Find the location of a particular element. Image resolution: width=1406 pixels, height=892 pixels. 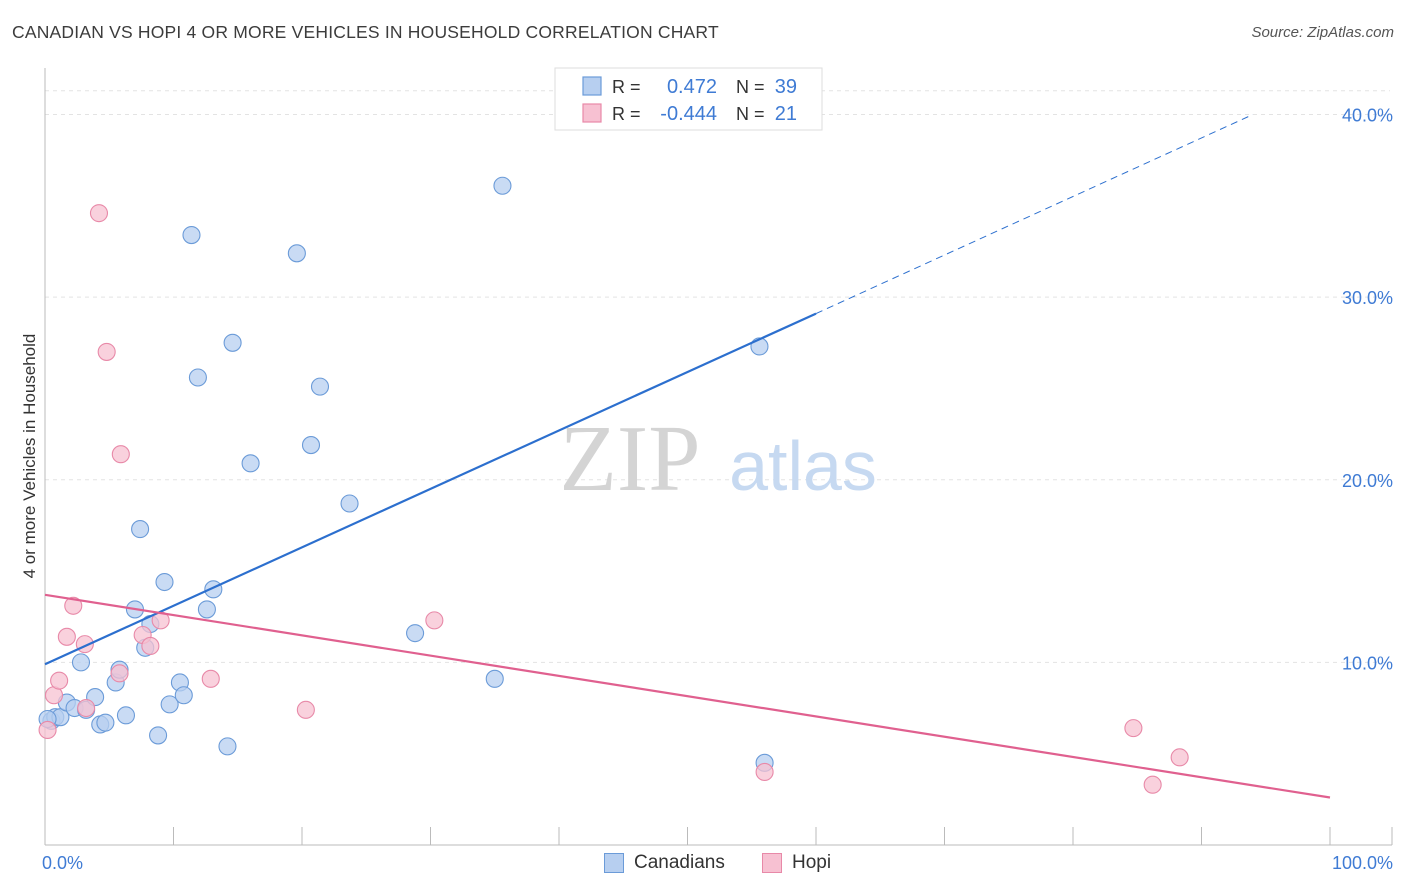

y-tick-label-2: 30.0% is located at coordinates (1367, 298).